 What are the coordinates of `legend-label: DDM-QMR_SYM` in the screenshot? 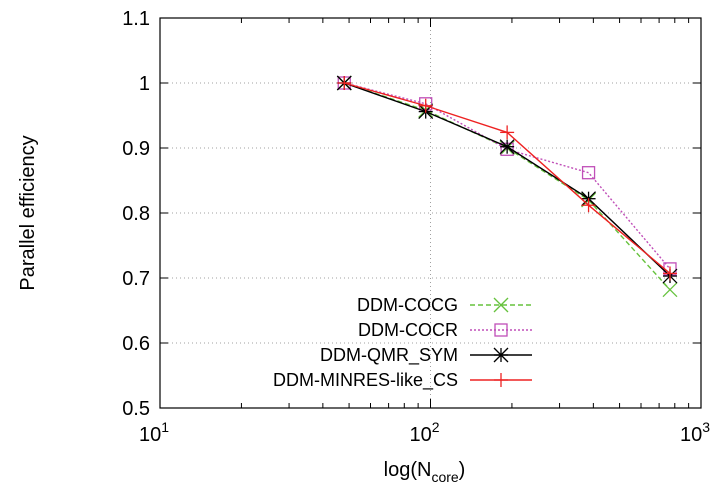 It's located at (389, 355).